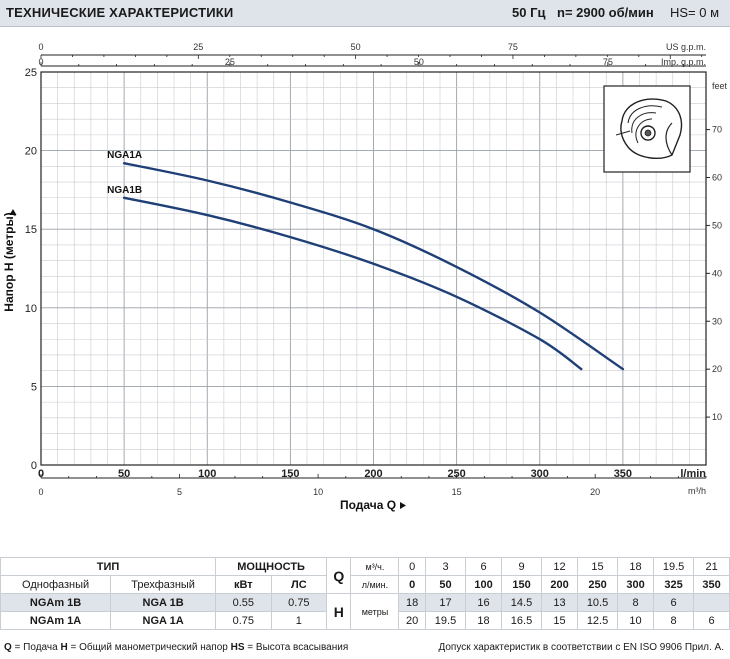 The width and height of the screenshot is (730, 659). I want to click on q-lpm-cell: 100, so click(483, 584).